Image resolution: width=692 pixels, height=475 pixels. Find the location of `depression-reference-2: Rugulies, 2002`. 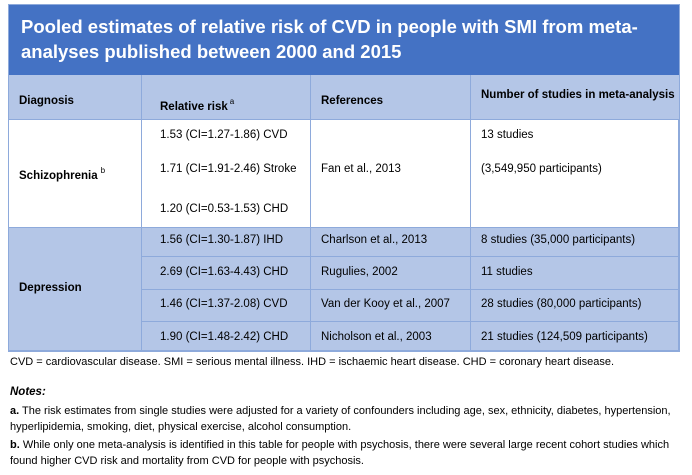

depression-reference-2: Rugulies, 2002 is located at coordinates (359, 272).